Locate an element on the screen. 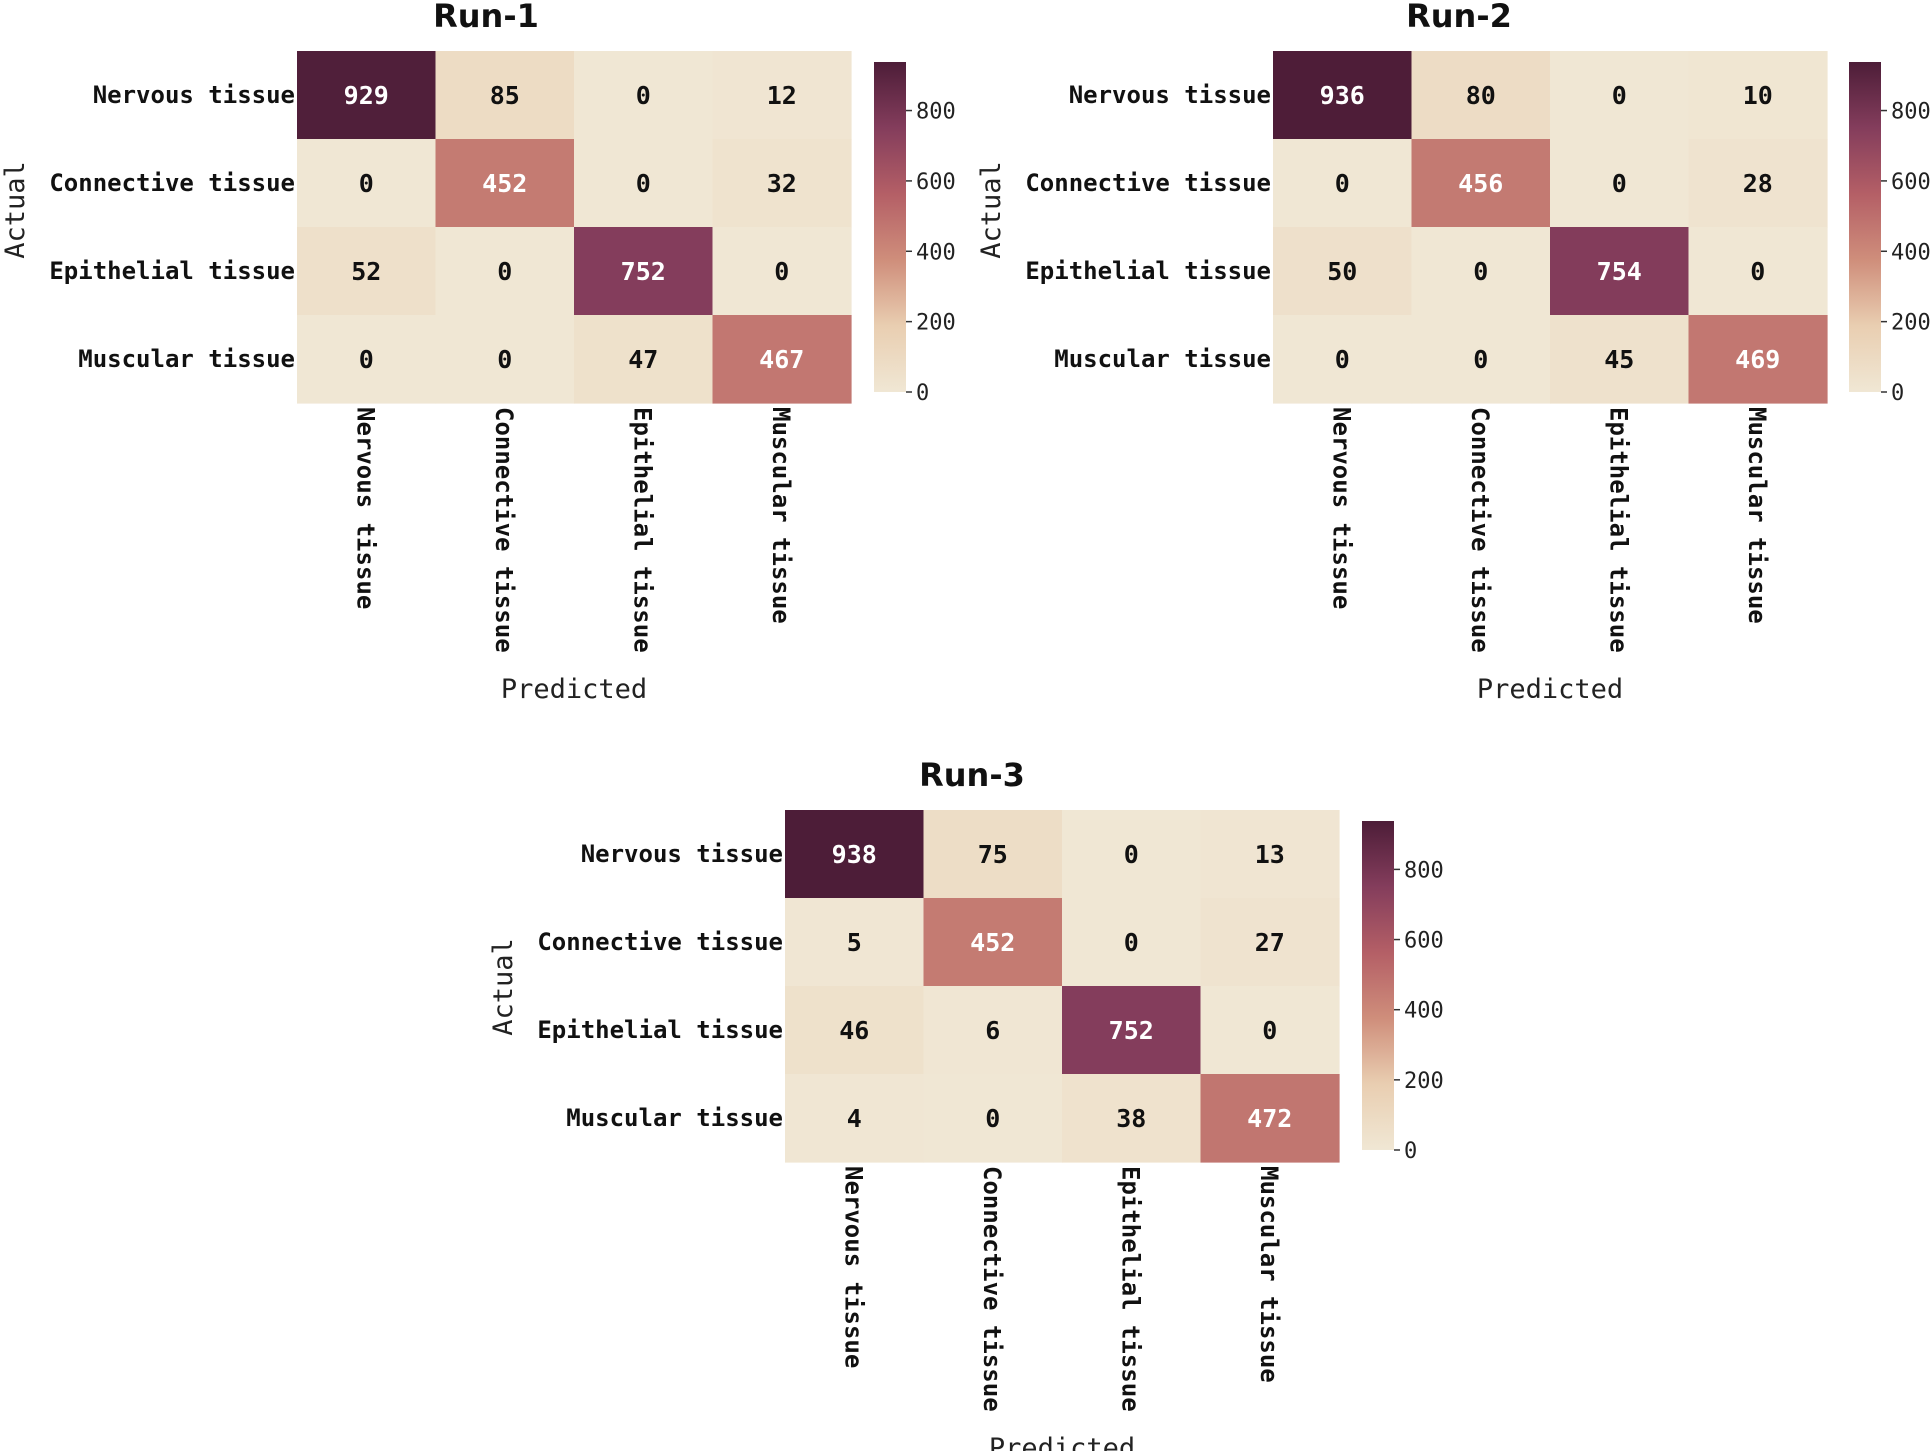  cell-value-label: 472 is located at coordinates (1269, 1118).